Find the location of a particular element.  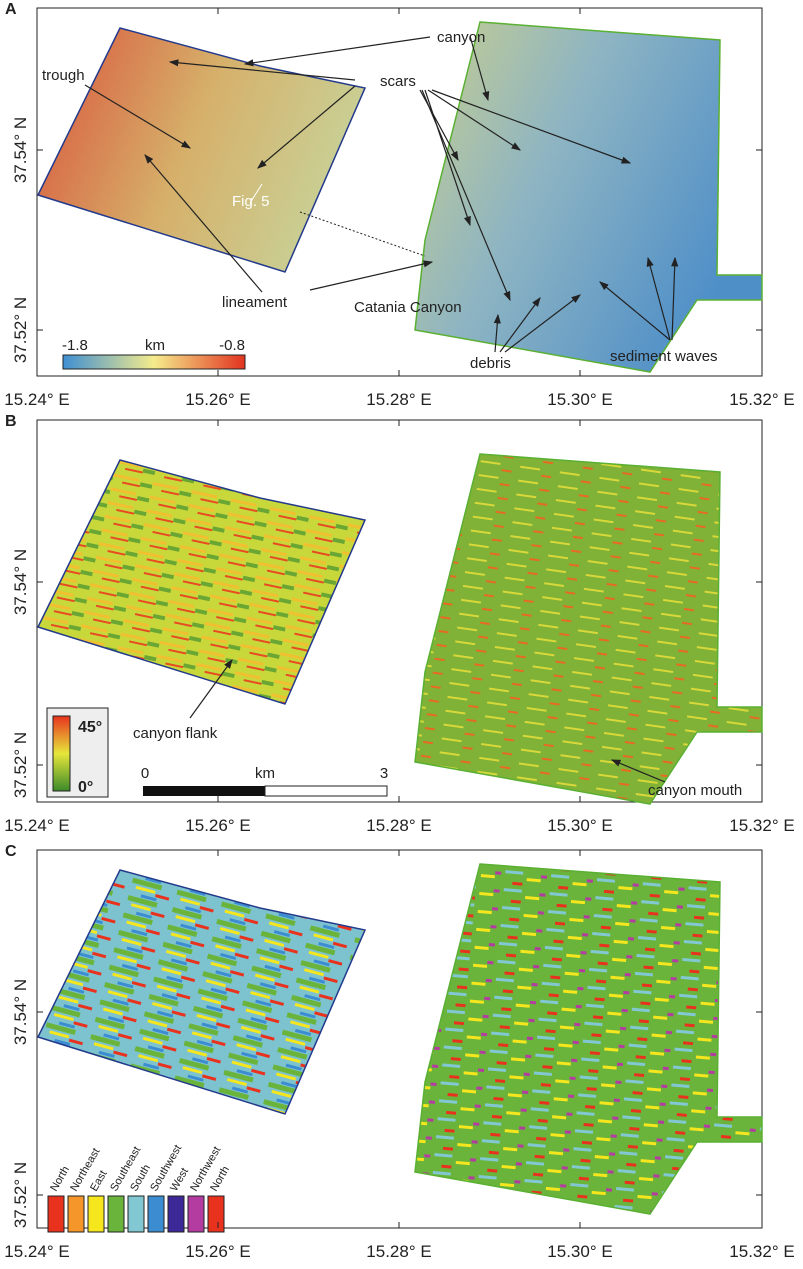

legend-label: North is located at coordinates (60, 1178).